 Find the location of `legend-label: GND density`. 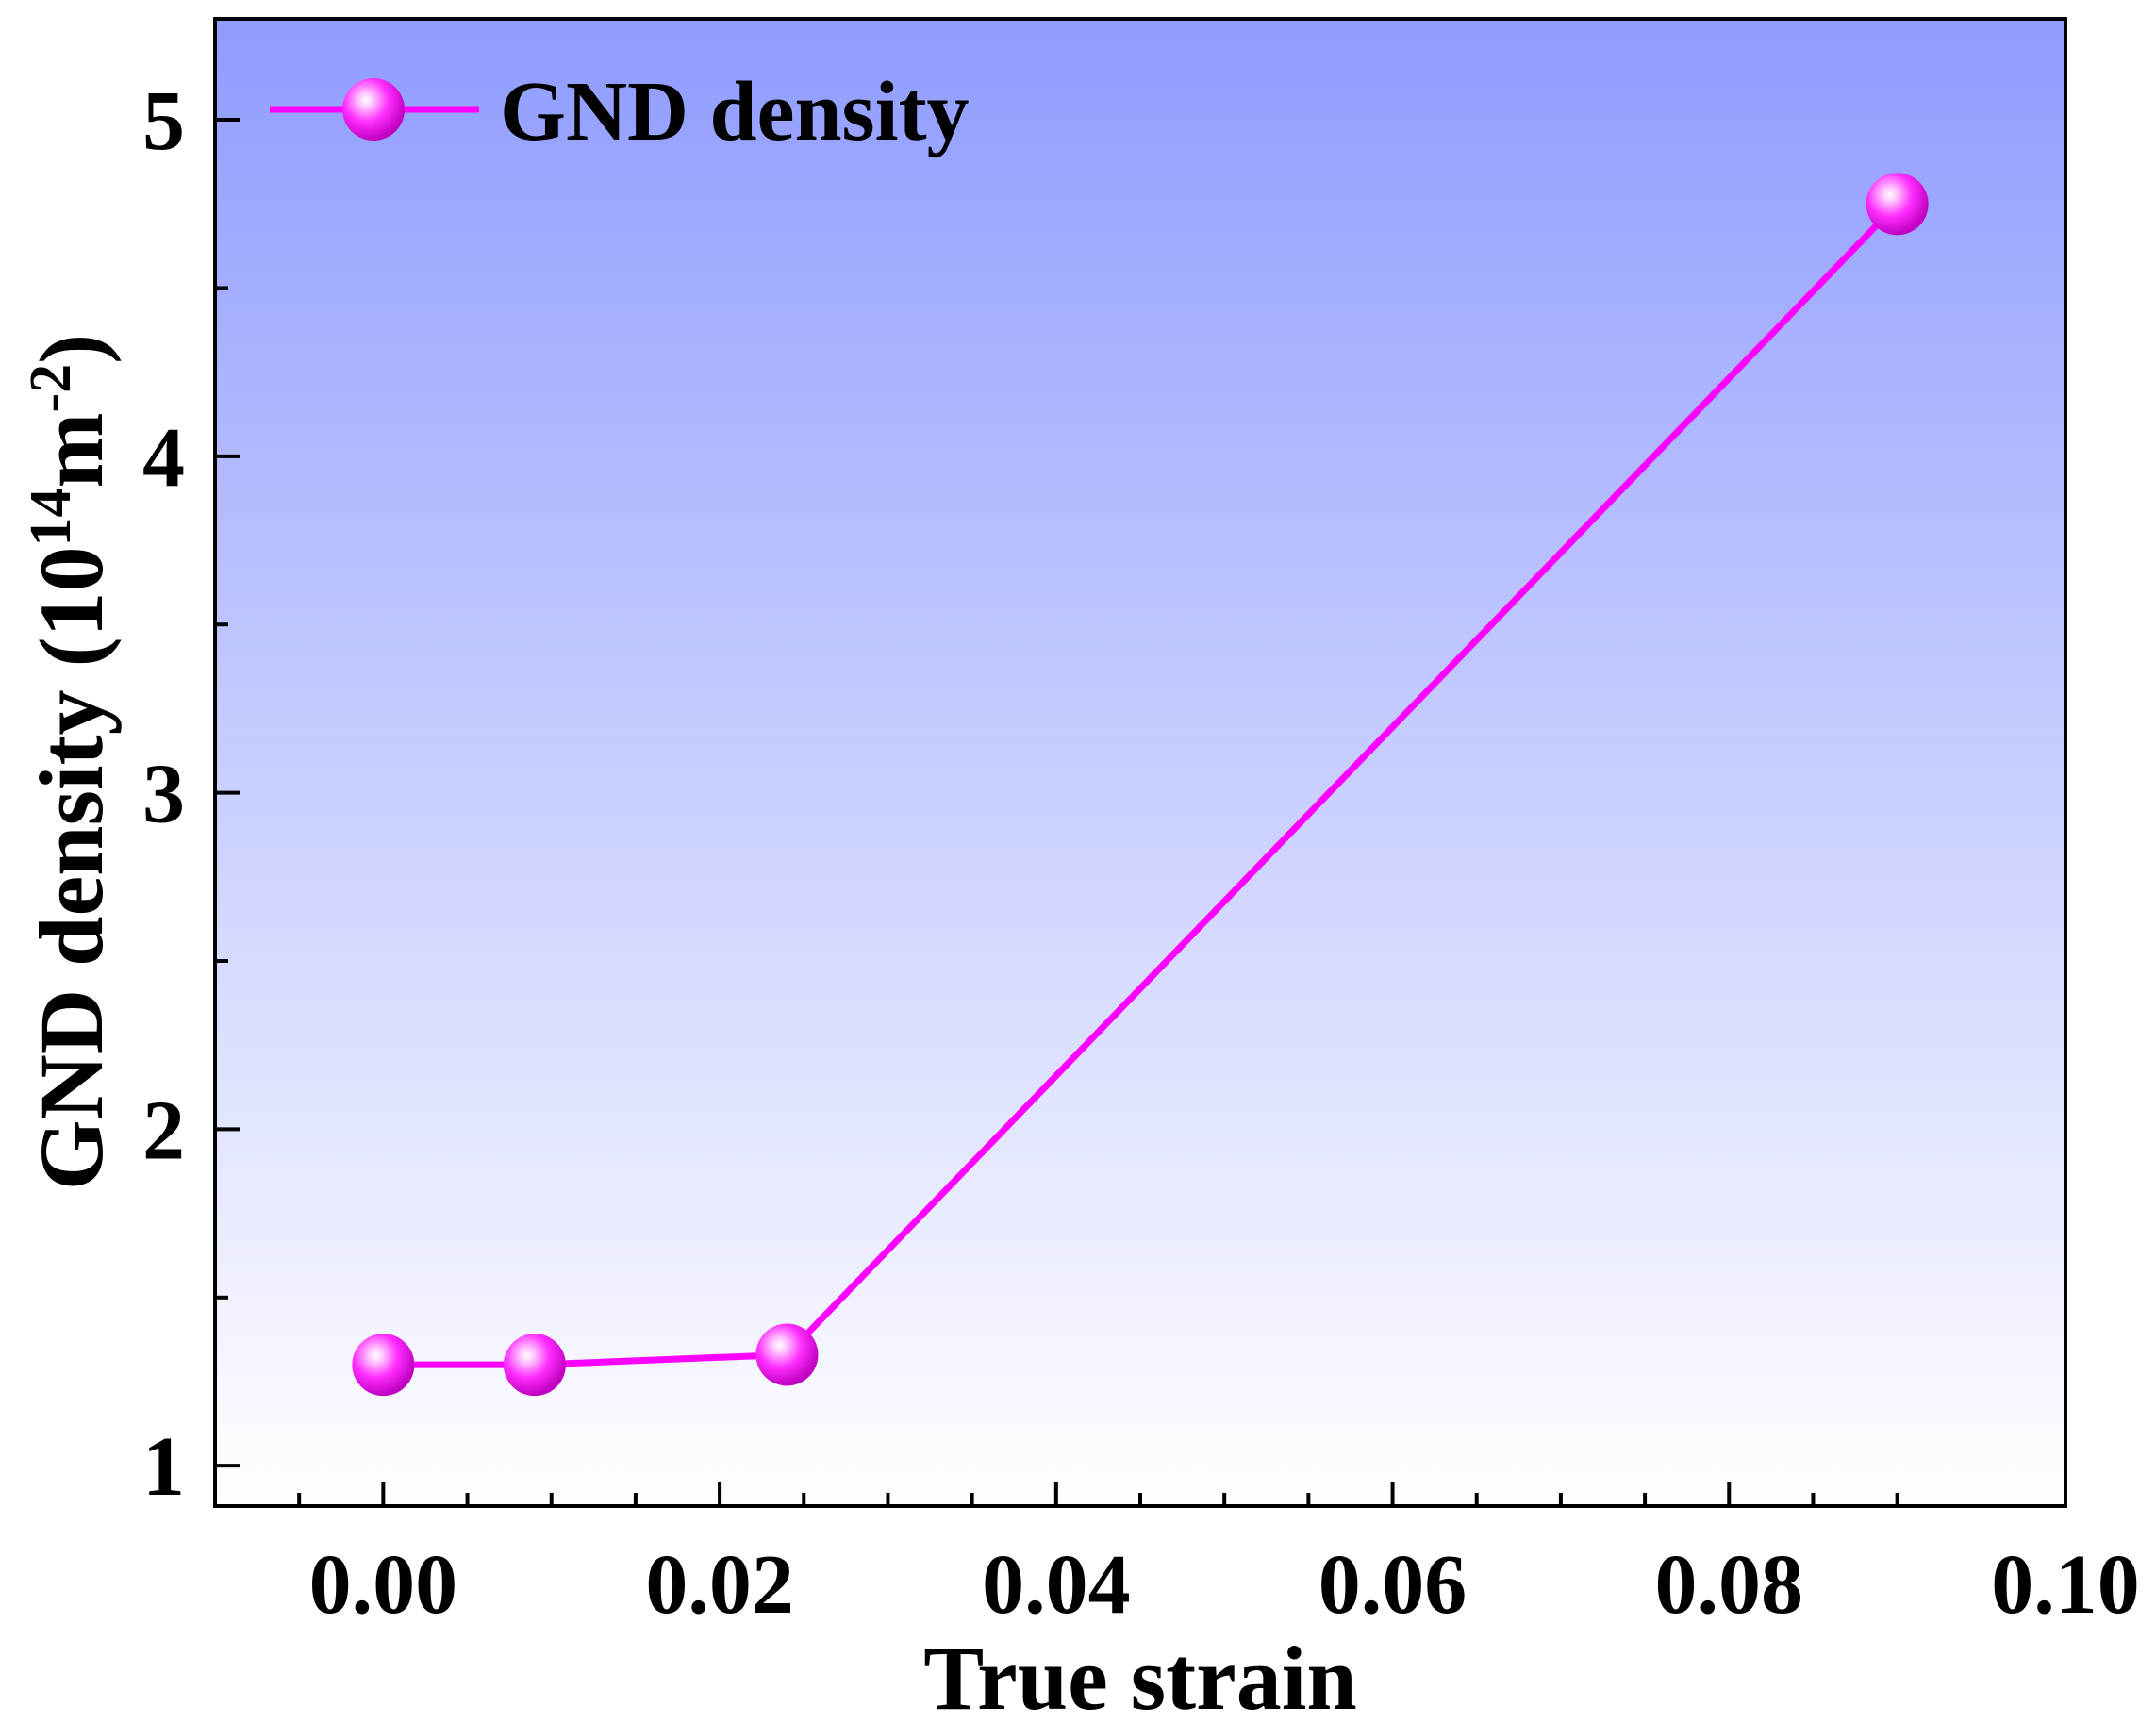

legend-label: GND density is located at coordinates (735, 111).